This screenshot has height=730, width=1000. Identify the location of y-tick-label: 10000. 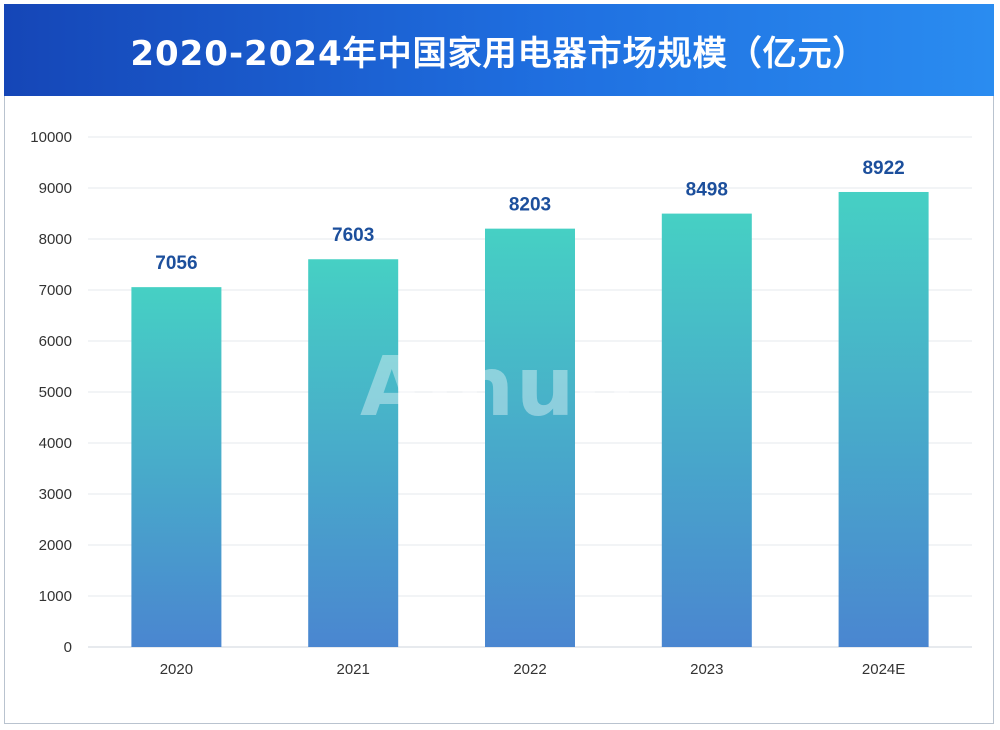
(51, 137).